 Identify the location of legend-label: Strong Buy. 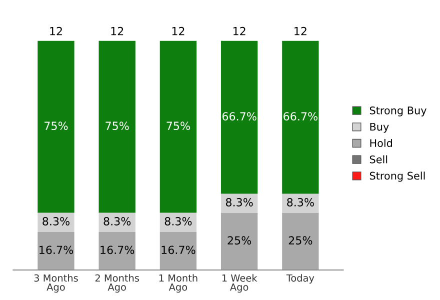
(398, 111).